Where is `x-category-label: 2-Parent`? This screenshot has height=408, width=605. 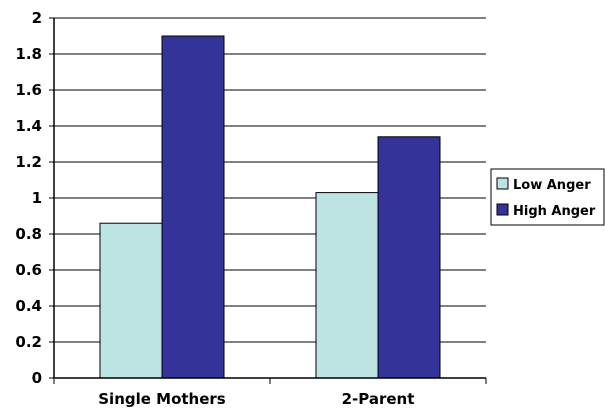
x-category-label: 2-Parent is located at coordinates (378, 399).